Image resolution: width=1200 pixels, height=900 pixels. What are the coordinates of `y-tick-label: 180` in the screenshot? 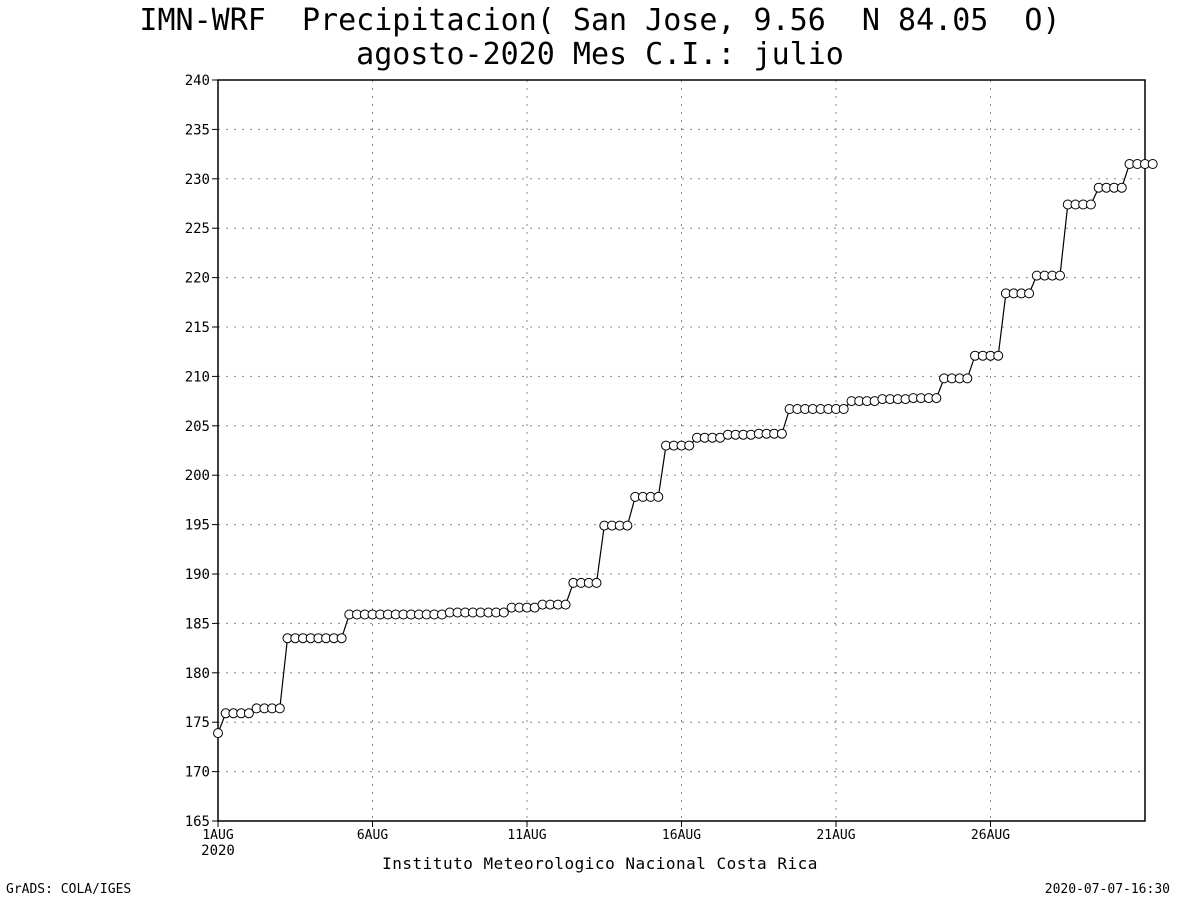 It's located at (197, 674).